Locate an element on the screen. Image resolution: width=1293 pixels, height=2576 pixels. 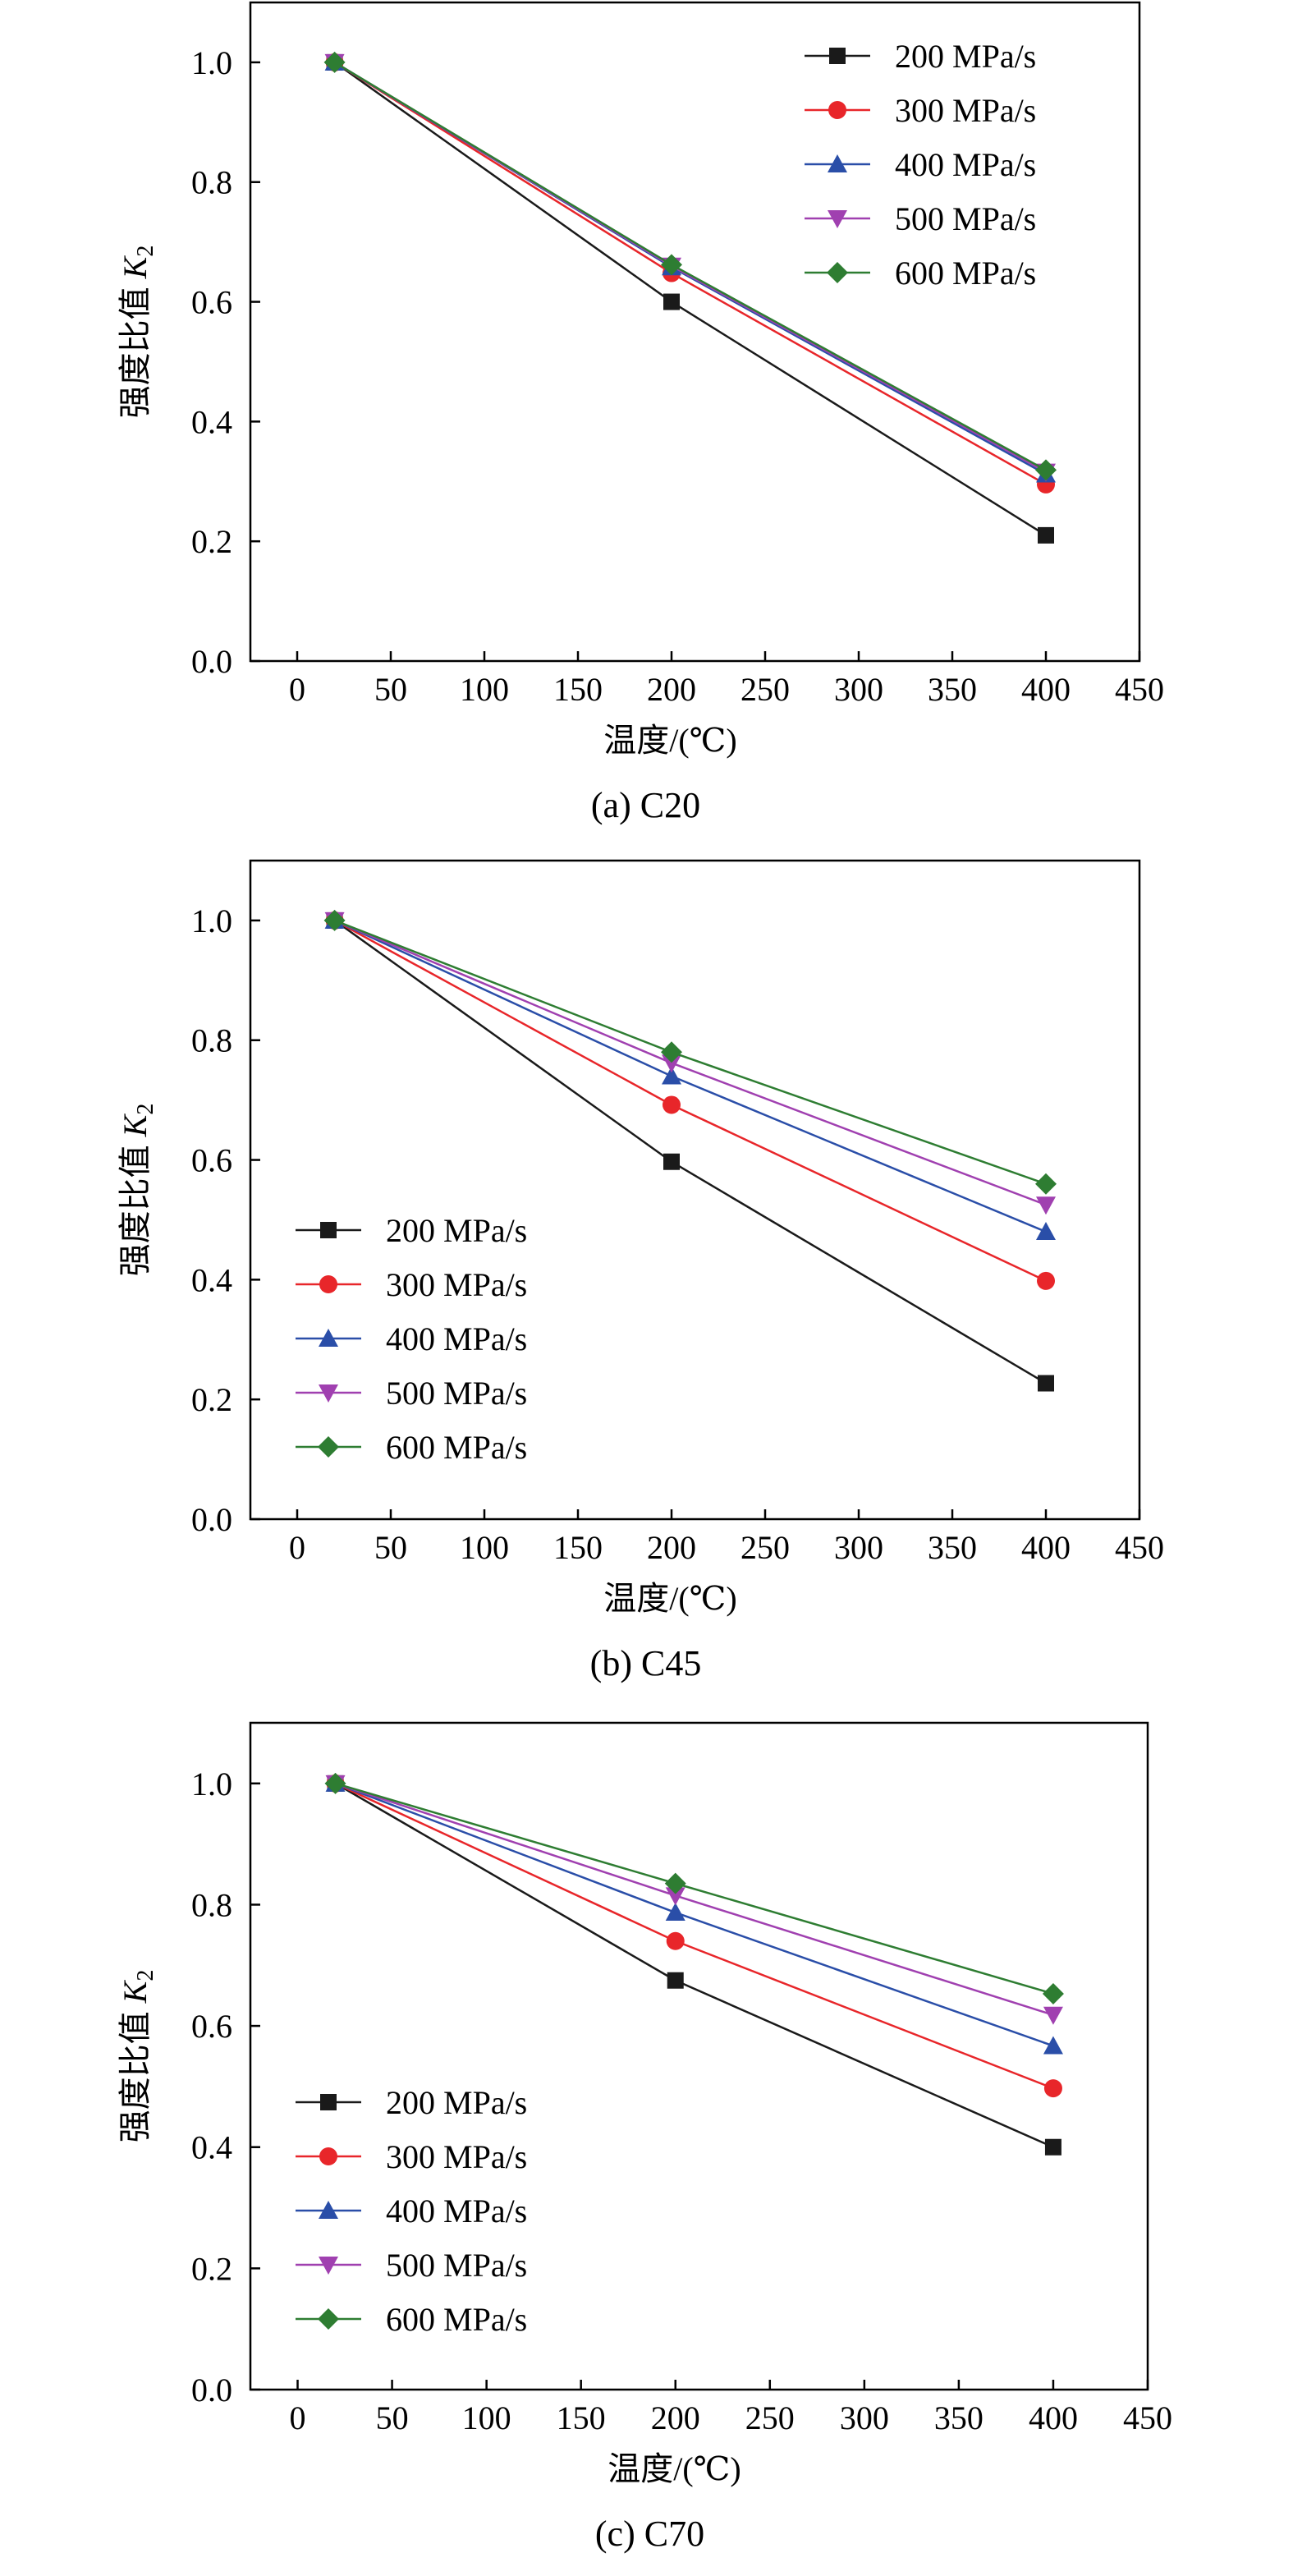
y-tick-label: 0.4 is located at coordinates (212, 421).